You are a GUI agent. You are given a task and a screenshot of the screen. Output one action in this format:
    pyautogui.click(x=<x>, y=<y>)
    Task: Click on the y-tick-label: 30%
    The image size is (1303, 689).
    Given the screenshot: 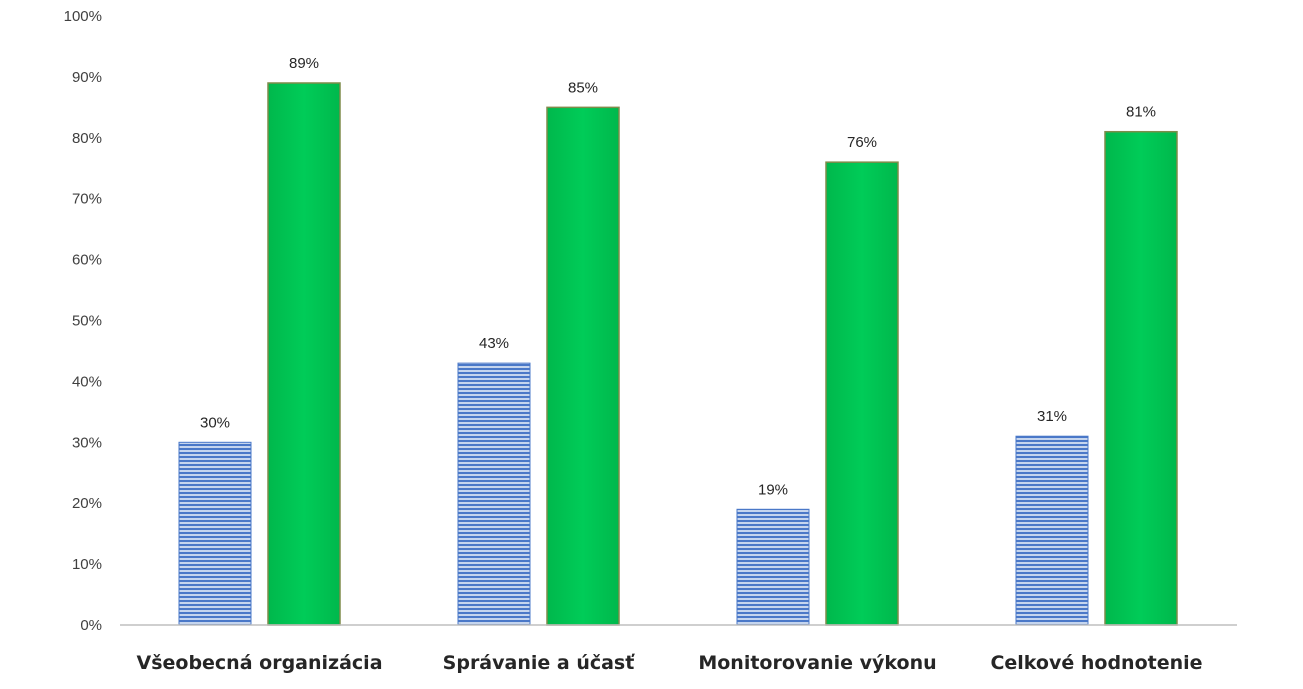 What is the action you would take?
    pyautogui.click(x=87, y=442)
    